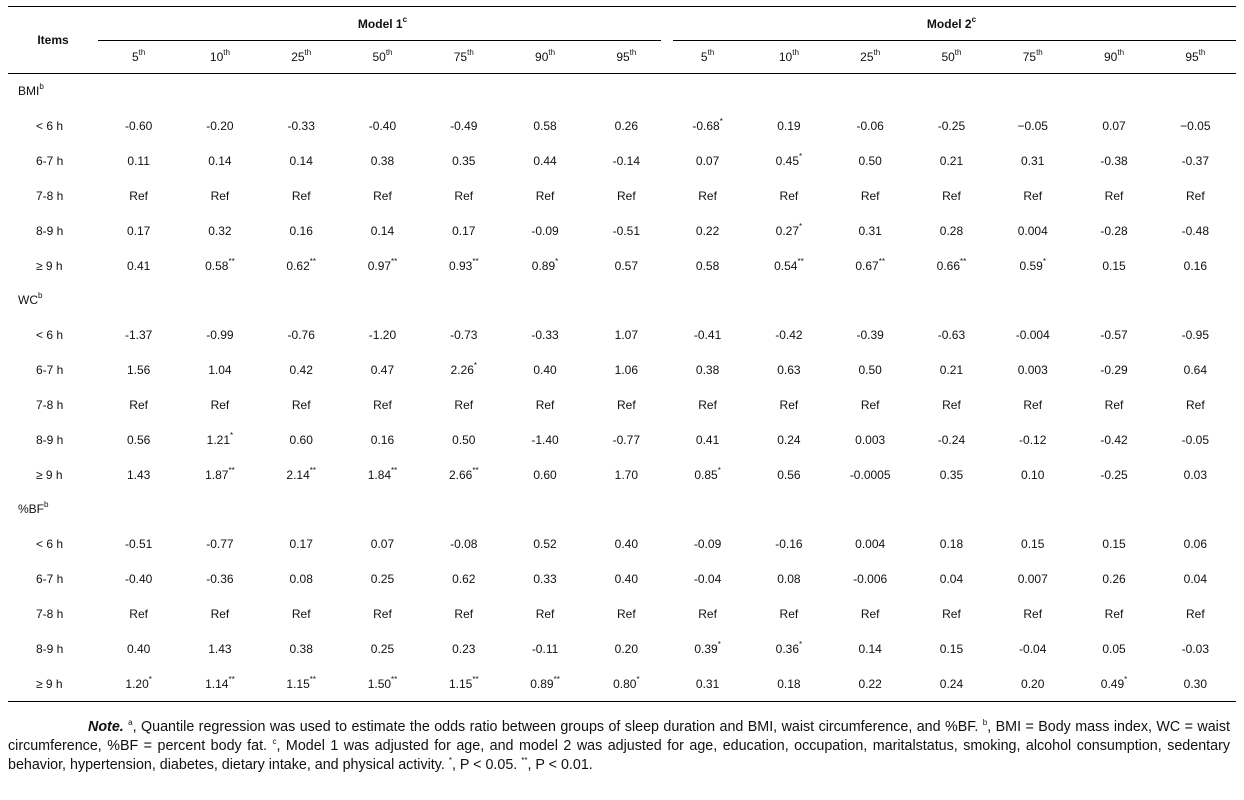  Describe the element at coordinates (707, 369) in the screenshot. I see `table-cell: 0.38` at that location.